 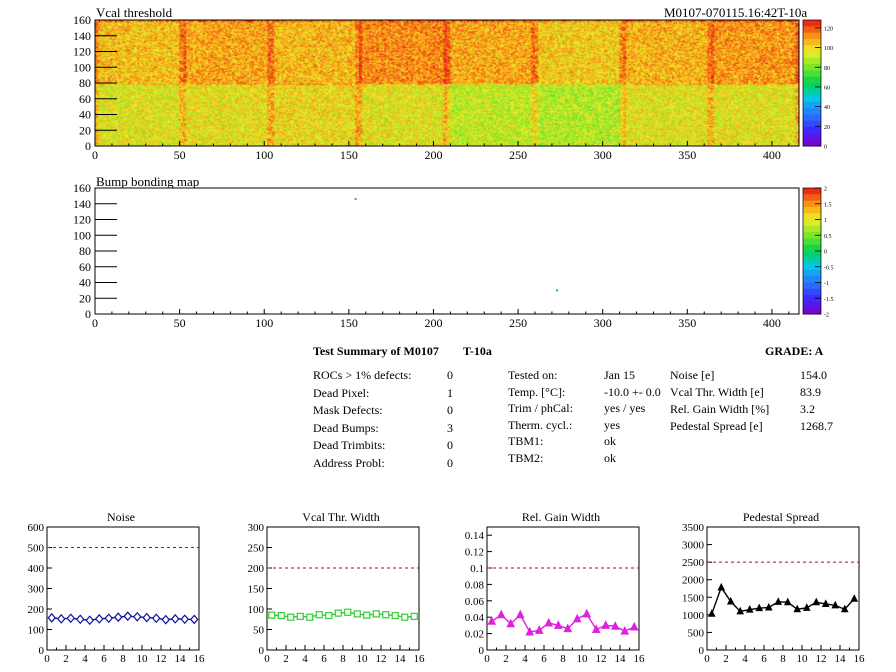 I want to click on chart-noise-xtick-label: 8, so click(x=123, y=659).